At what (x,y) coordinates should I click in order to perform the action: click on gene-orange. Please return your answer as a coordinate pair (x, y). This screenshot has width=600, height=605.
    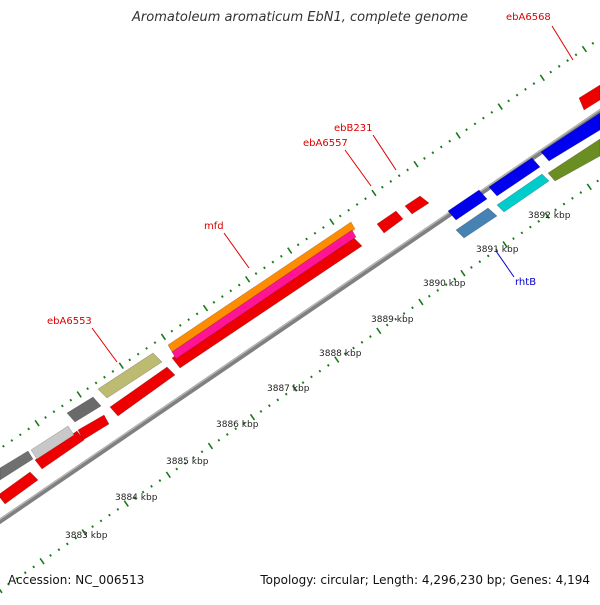
    Looking at the image, I should click on (261, 287).